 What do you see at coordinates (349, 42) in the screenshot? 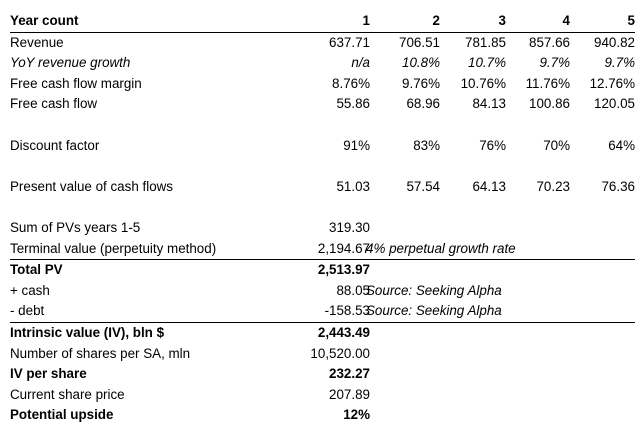
I see `cell: 637.71` at bounding box center [349, 42].